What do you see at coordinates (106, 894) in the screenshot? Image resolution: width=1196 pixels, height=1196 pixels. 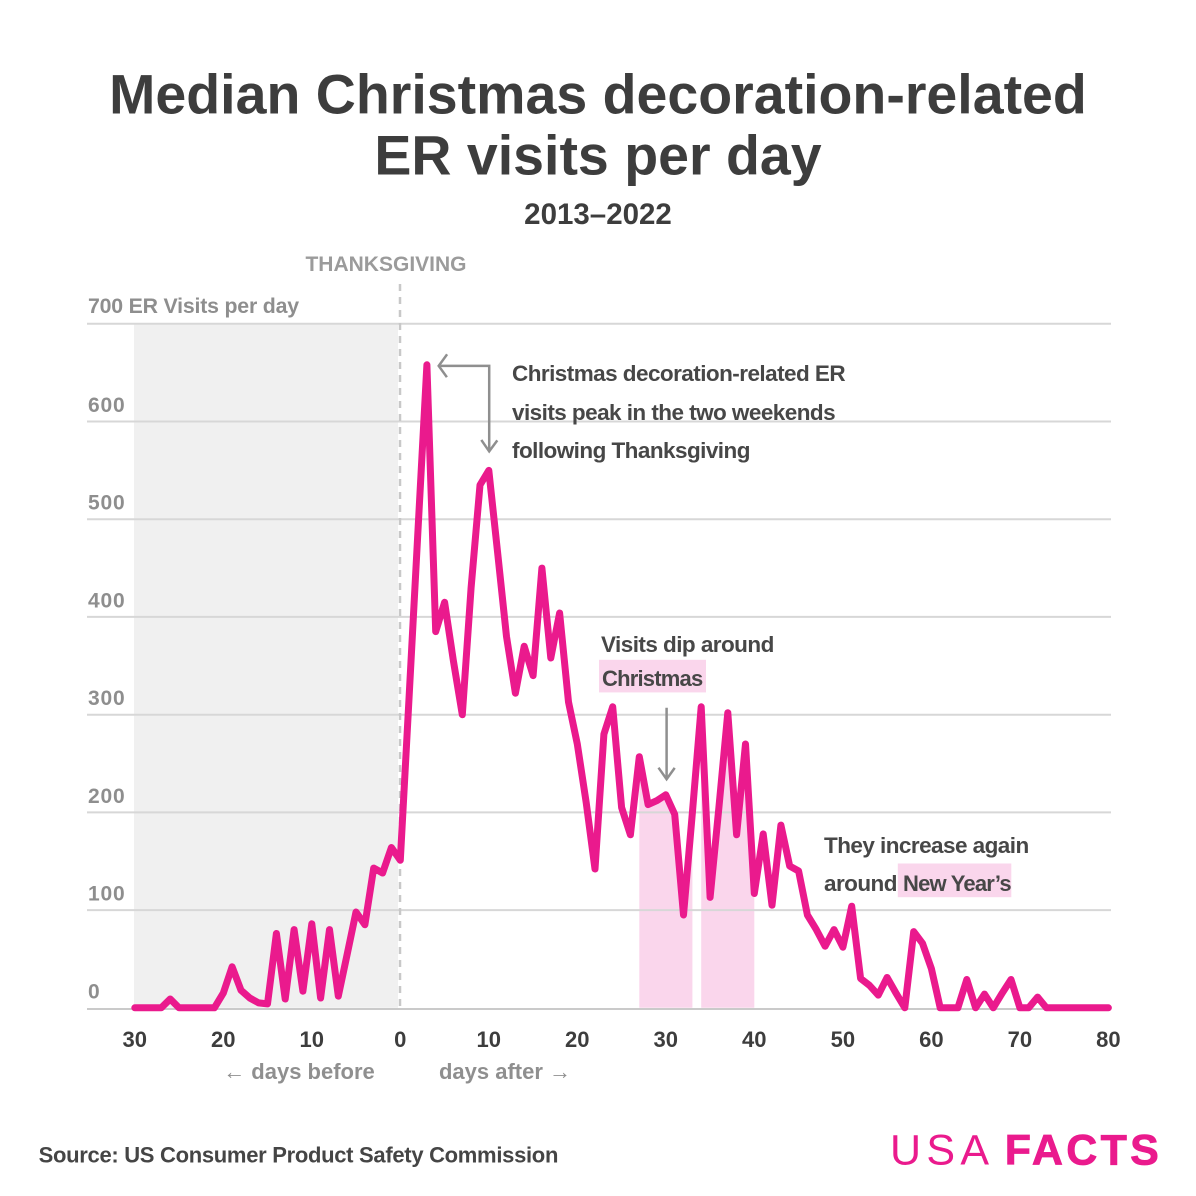 I see `svg-text: 100` at bounding box center [106, 894].